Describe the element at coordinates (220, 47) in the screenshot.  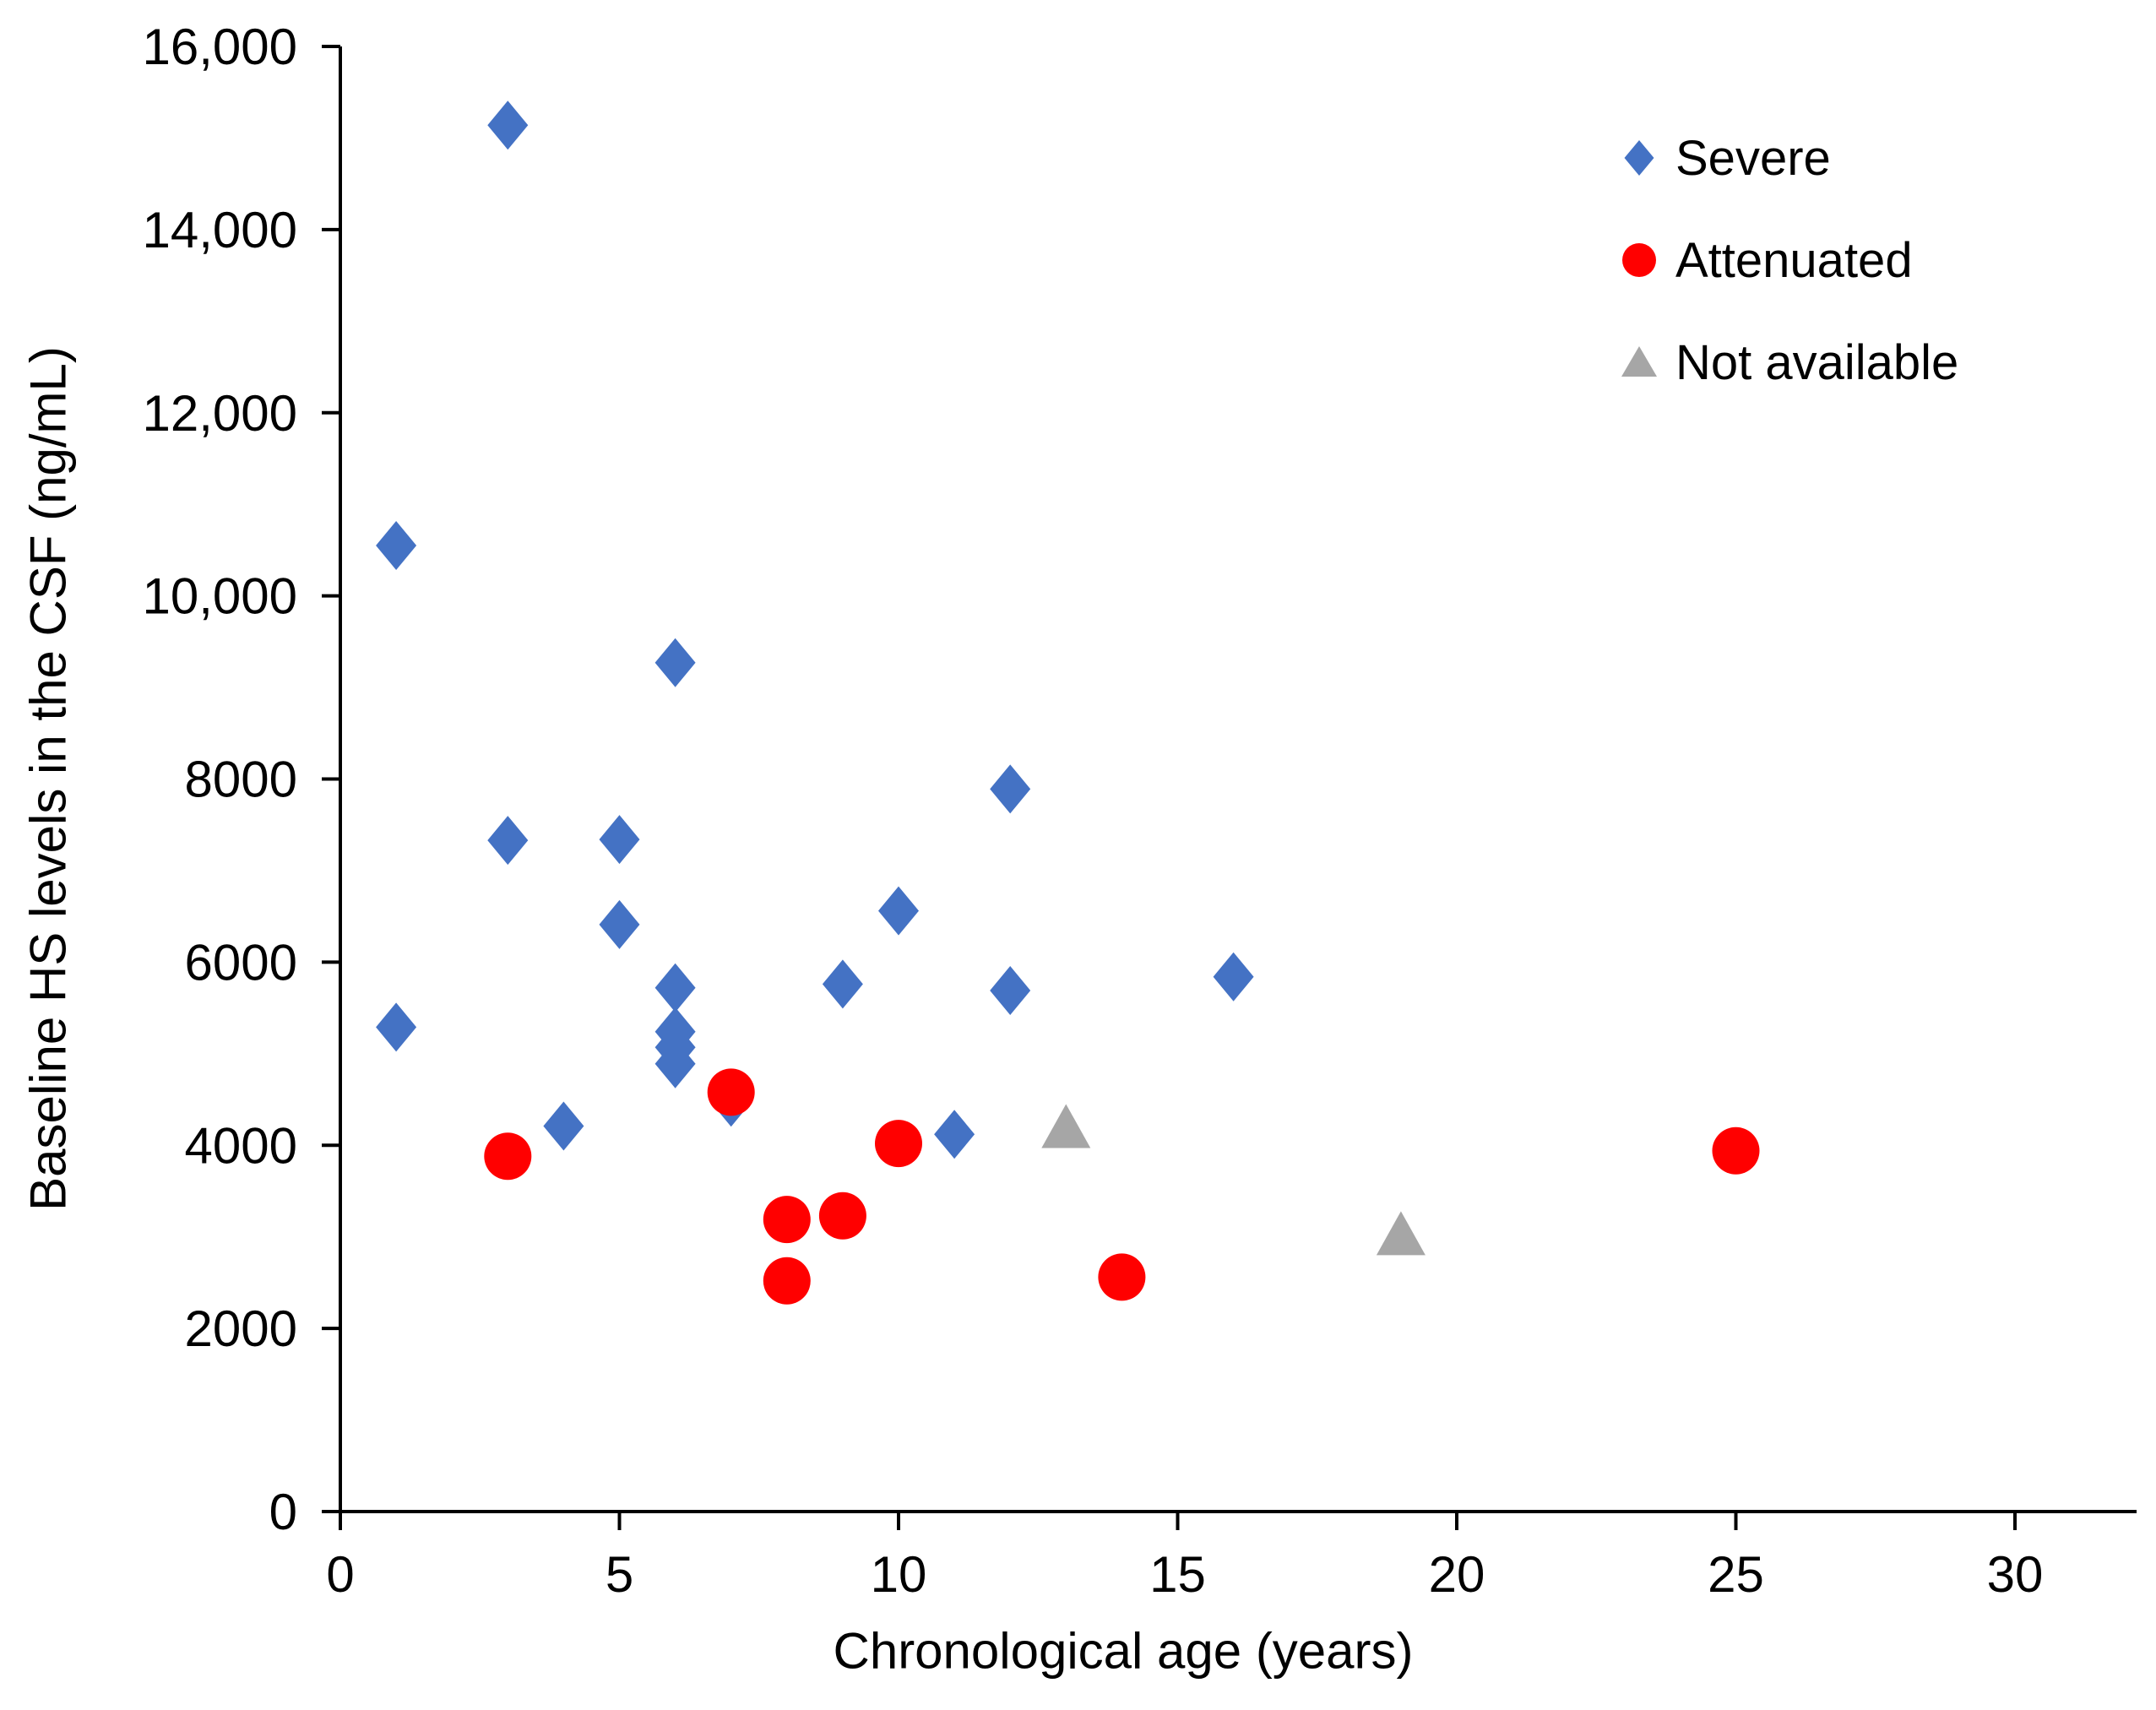
I see `y-tick-label: 16,000` at that location.